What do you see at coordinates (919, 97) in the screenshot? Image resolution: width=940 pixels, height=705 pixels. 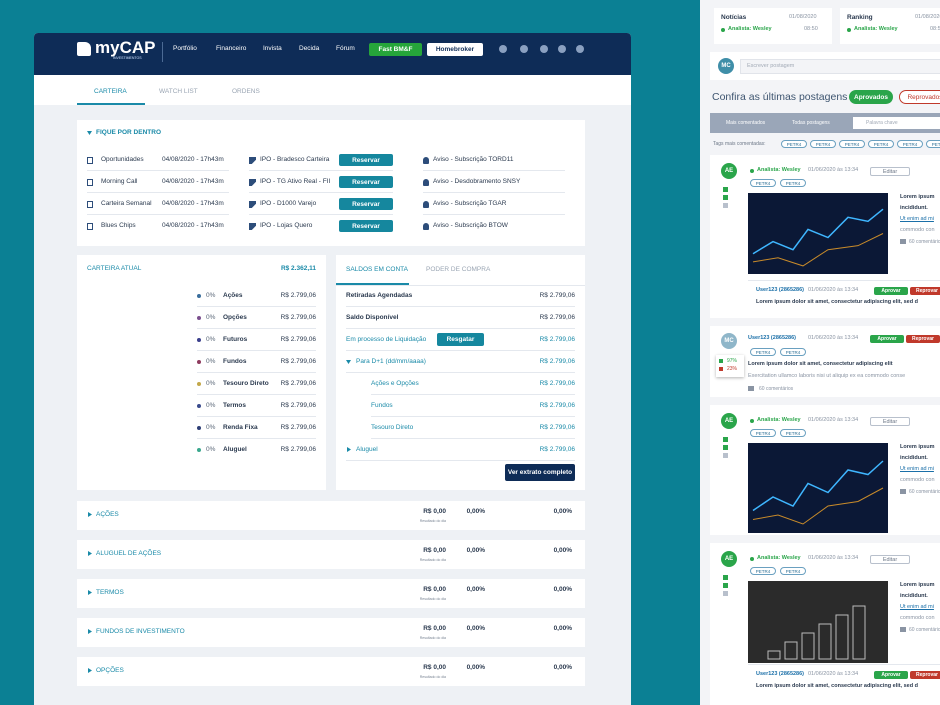 I see `filter-rejected: Reprovados` at bounding box center [919, 97].